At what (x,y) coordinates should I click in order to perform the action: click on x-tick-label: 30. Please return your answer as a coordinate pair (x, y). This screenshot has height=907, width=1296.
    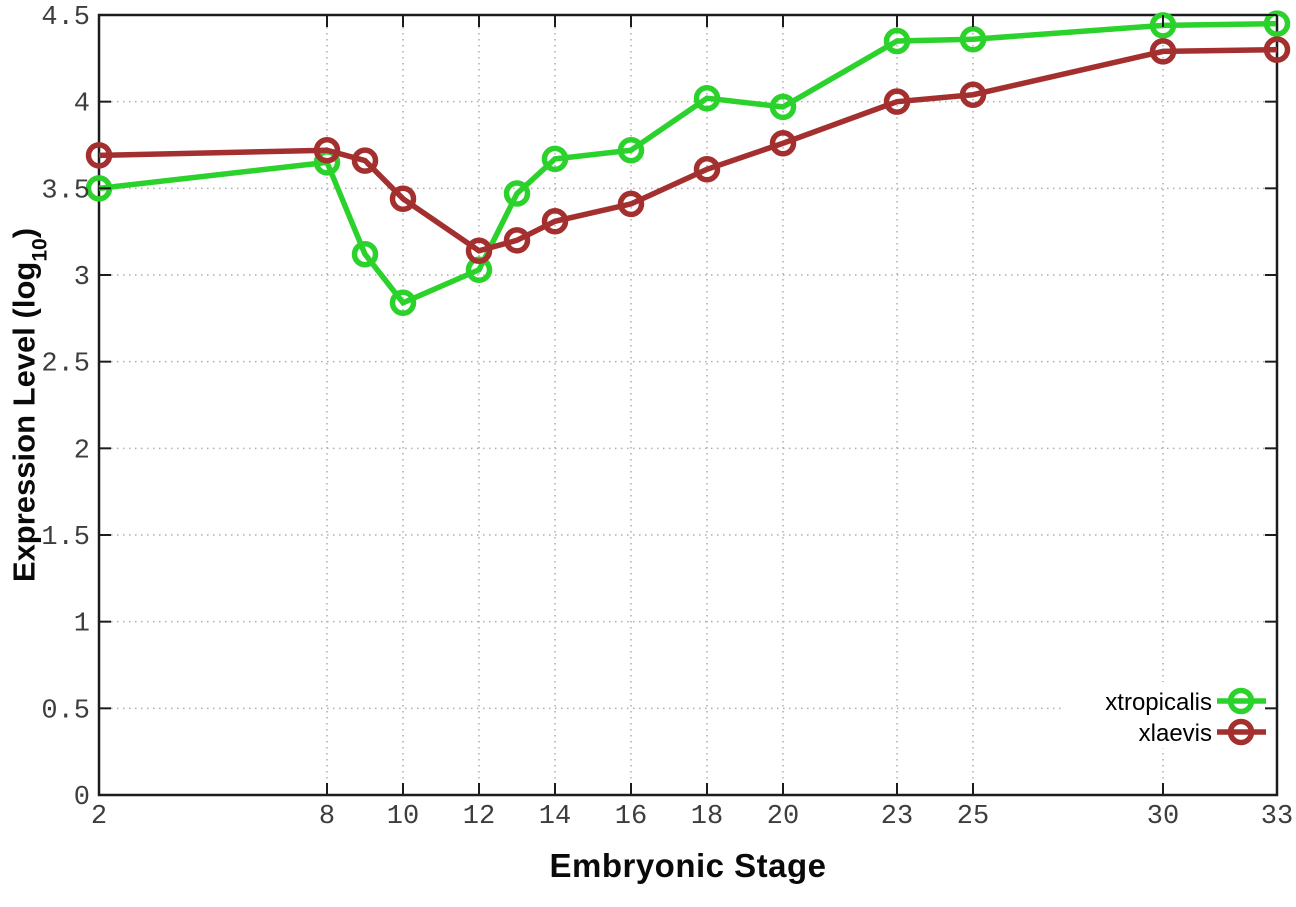
    Looking at the image, I should click on (1163, 817).